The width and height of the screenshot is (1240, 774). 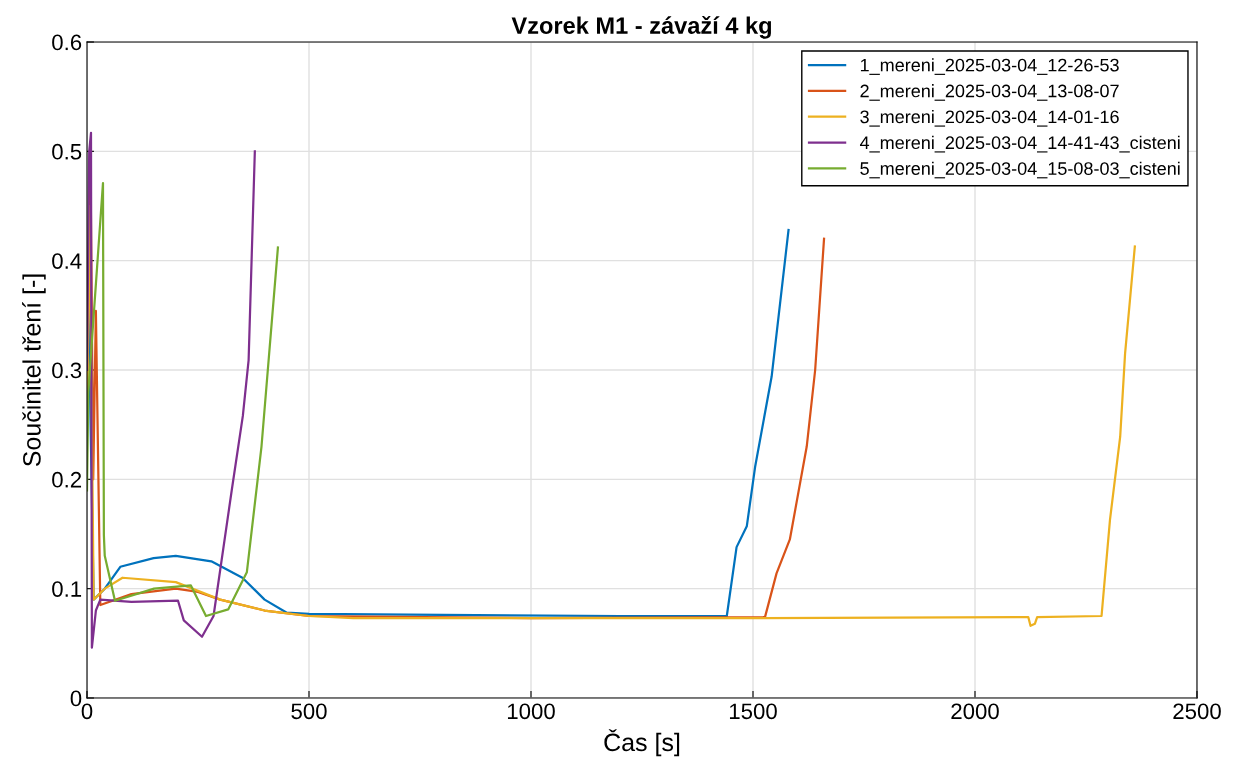 What do you see at coordinates (67, 589) in the screenshot?
I see `y-tick-label: 0.1` at bounding box center [67, 589].